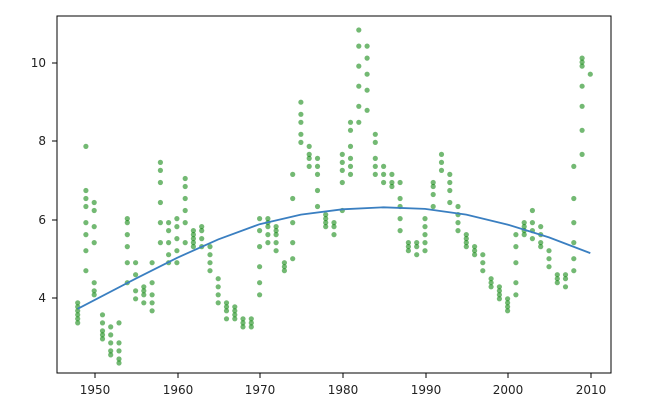 The width and height of the screenshot is (665, 415). Describe the element at coordinates (42, 220) in the screenshot. I see `y-tick-label-6: 6` at that location.